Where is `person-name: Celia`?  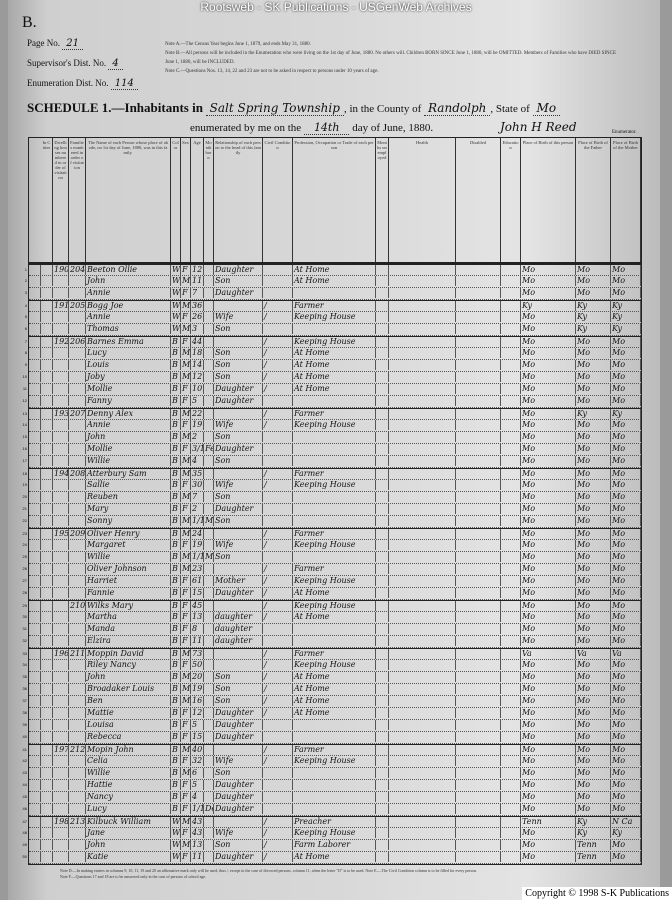 person-name: Celia is located at coordinates (128, 761).